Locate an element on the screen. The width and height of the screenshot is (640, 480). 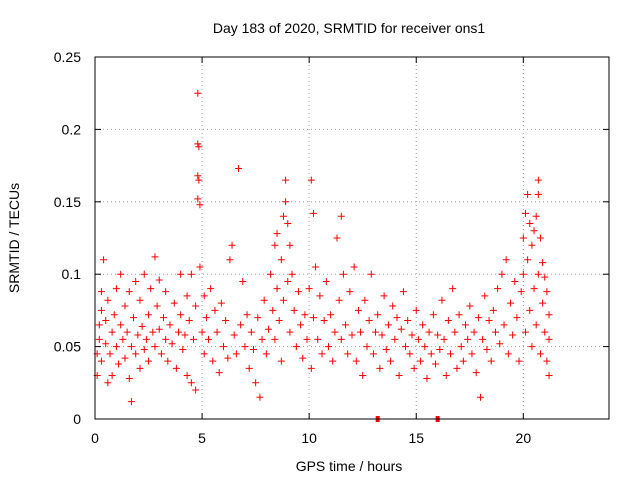
y-tick-label: 0.1 is located at coordinates (72, 274).